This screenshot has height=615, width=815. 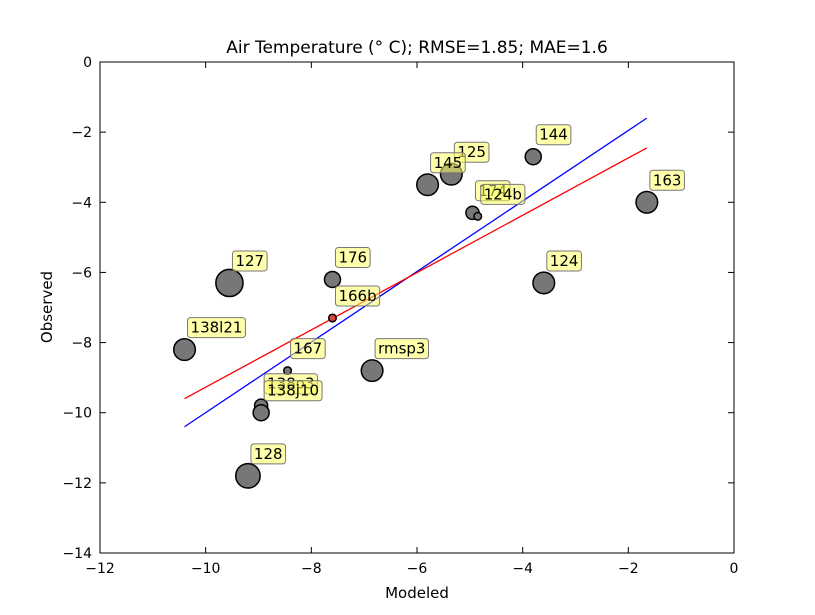 What do you see at coordinates (77, 414) in the screenshot?
I see `y-tick-label: −10` at bounding box center [77, 414].